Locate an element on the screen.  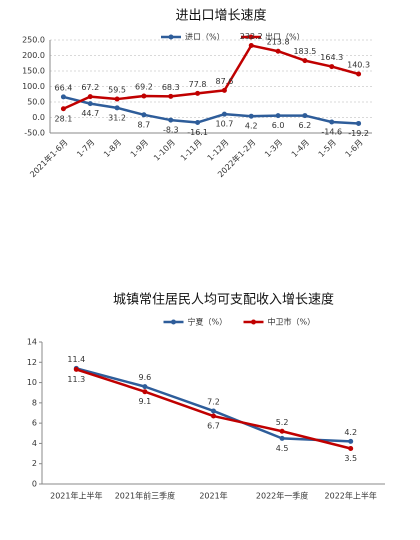
data-label: 5.2 is located at coordinates (282, 422).